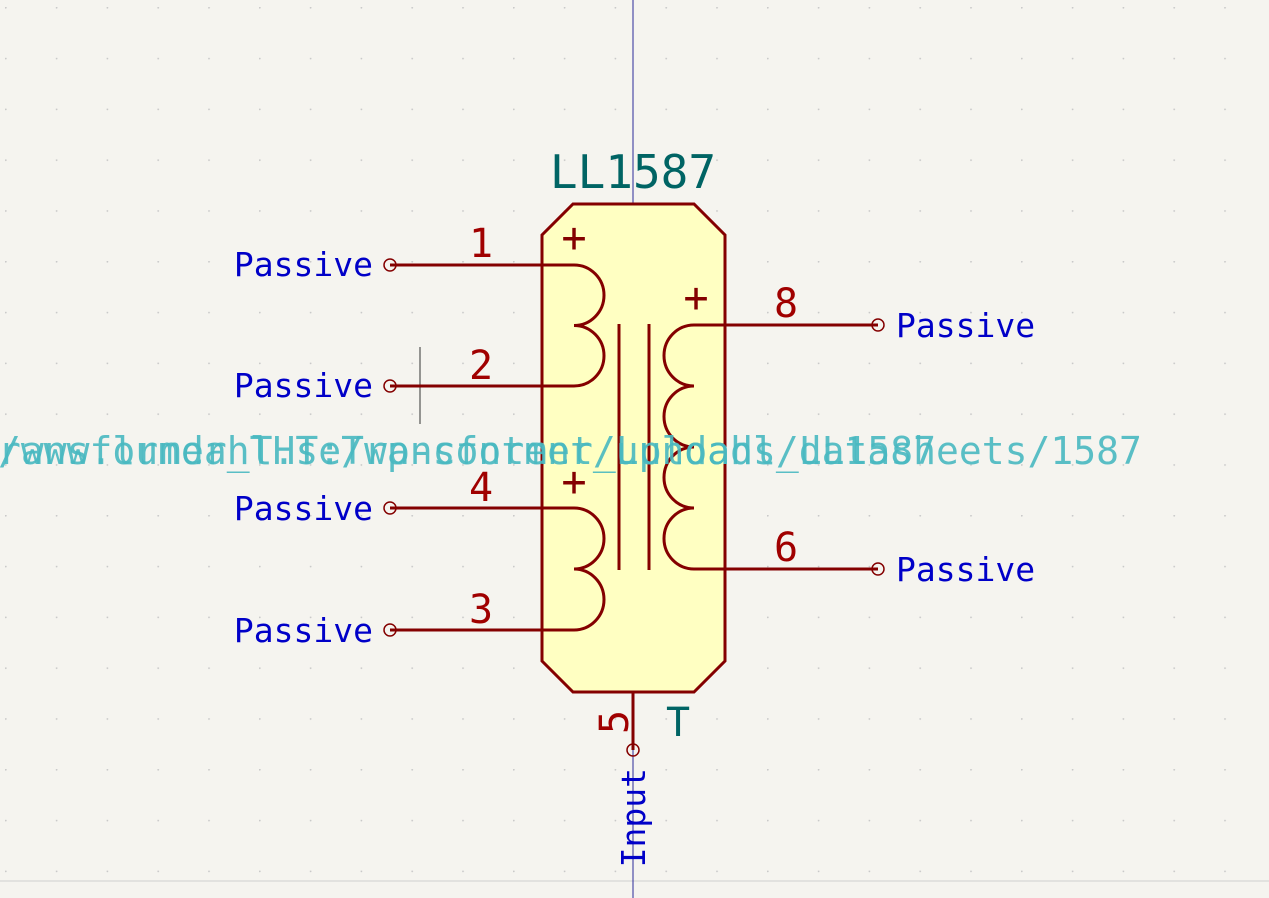 The image size is (1269, 898). Describe the element at coordinates (481, 244) in the screenshot. I see `pin-number-1: 1` at that location.